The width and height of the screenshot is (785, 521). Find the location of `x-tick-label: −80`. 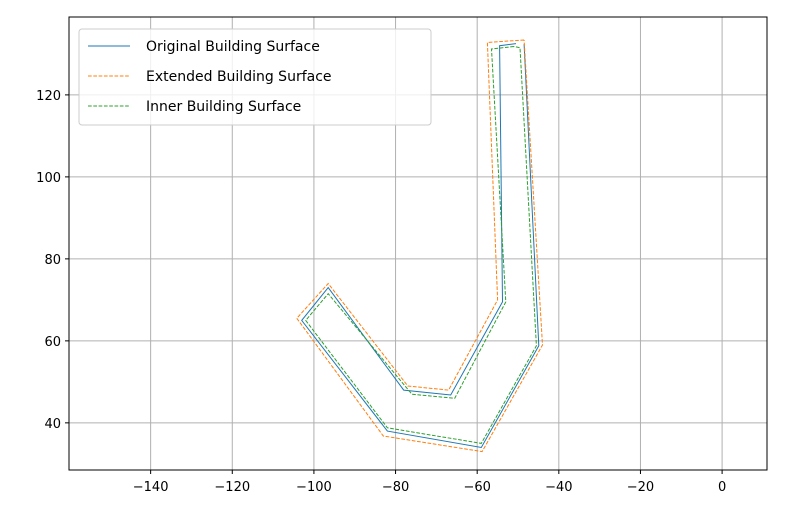

x-tick-label: −80 is located at coordinates (395, 487).